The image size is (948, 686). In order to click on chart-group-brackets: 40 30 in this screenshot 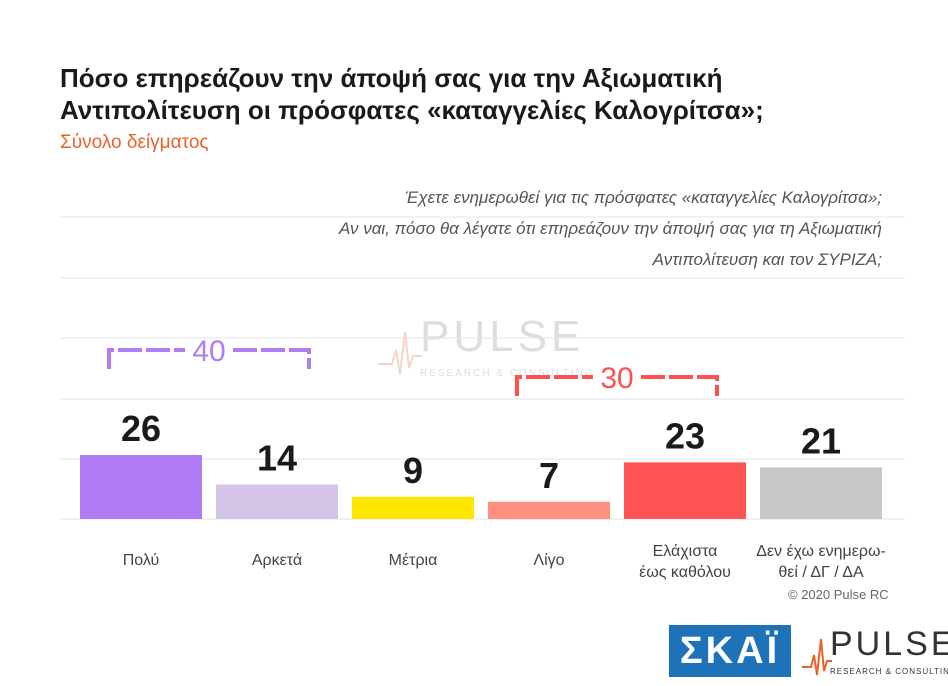, I will do `click(413, 365)`.